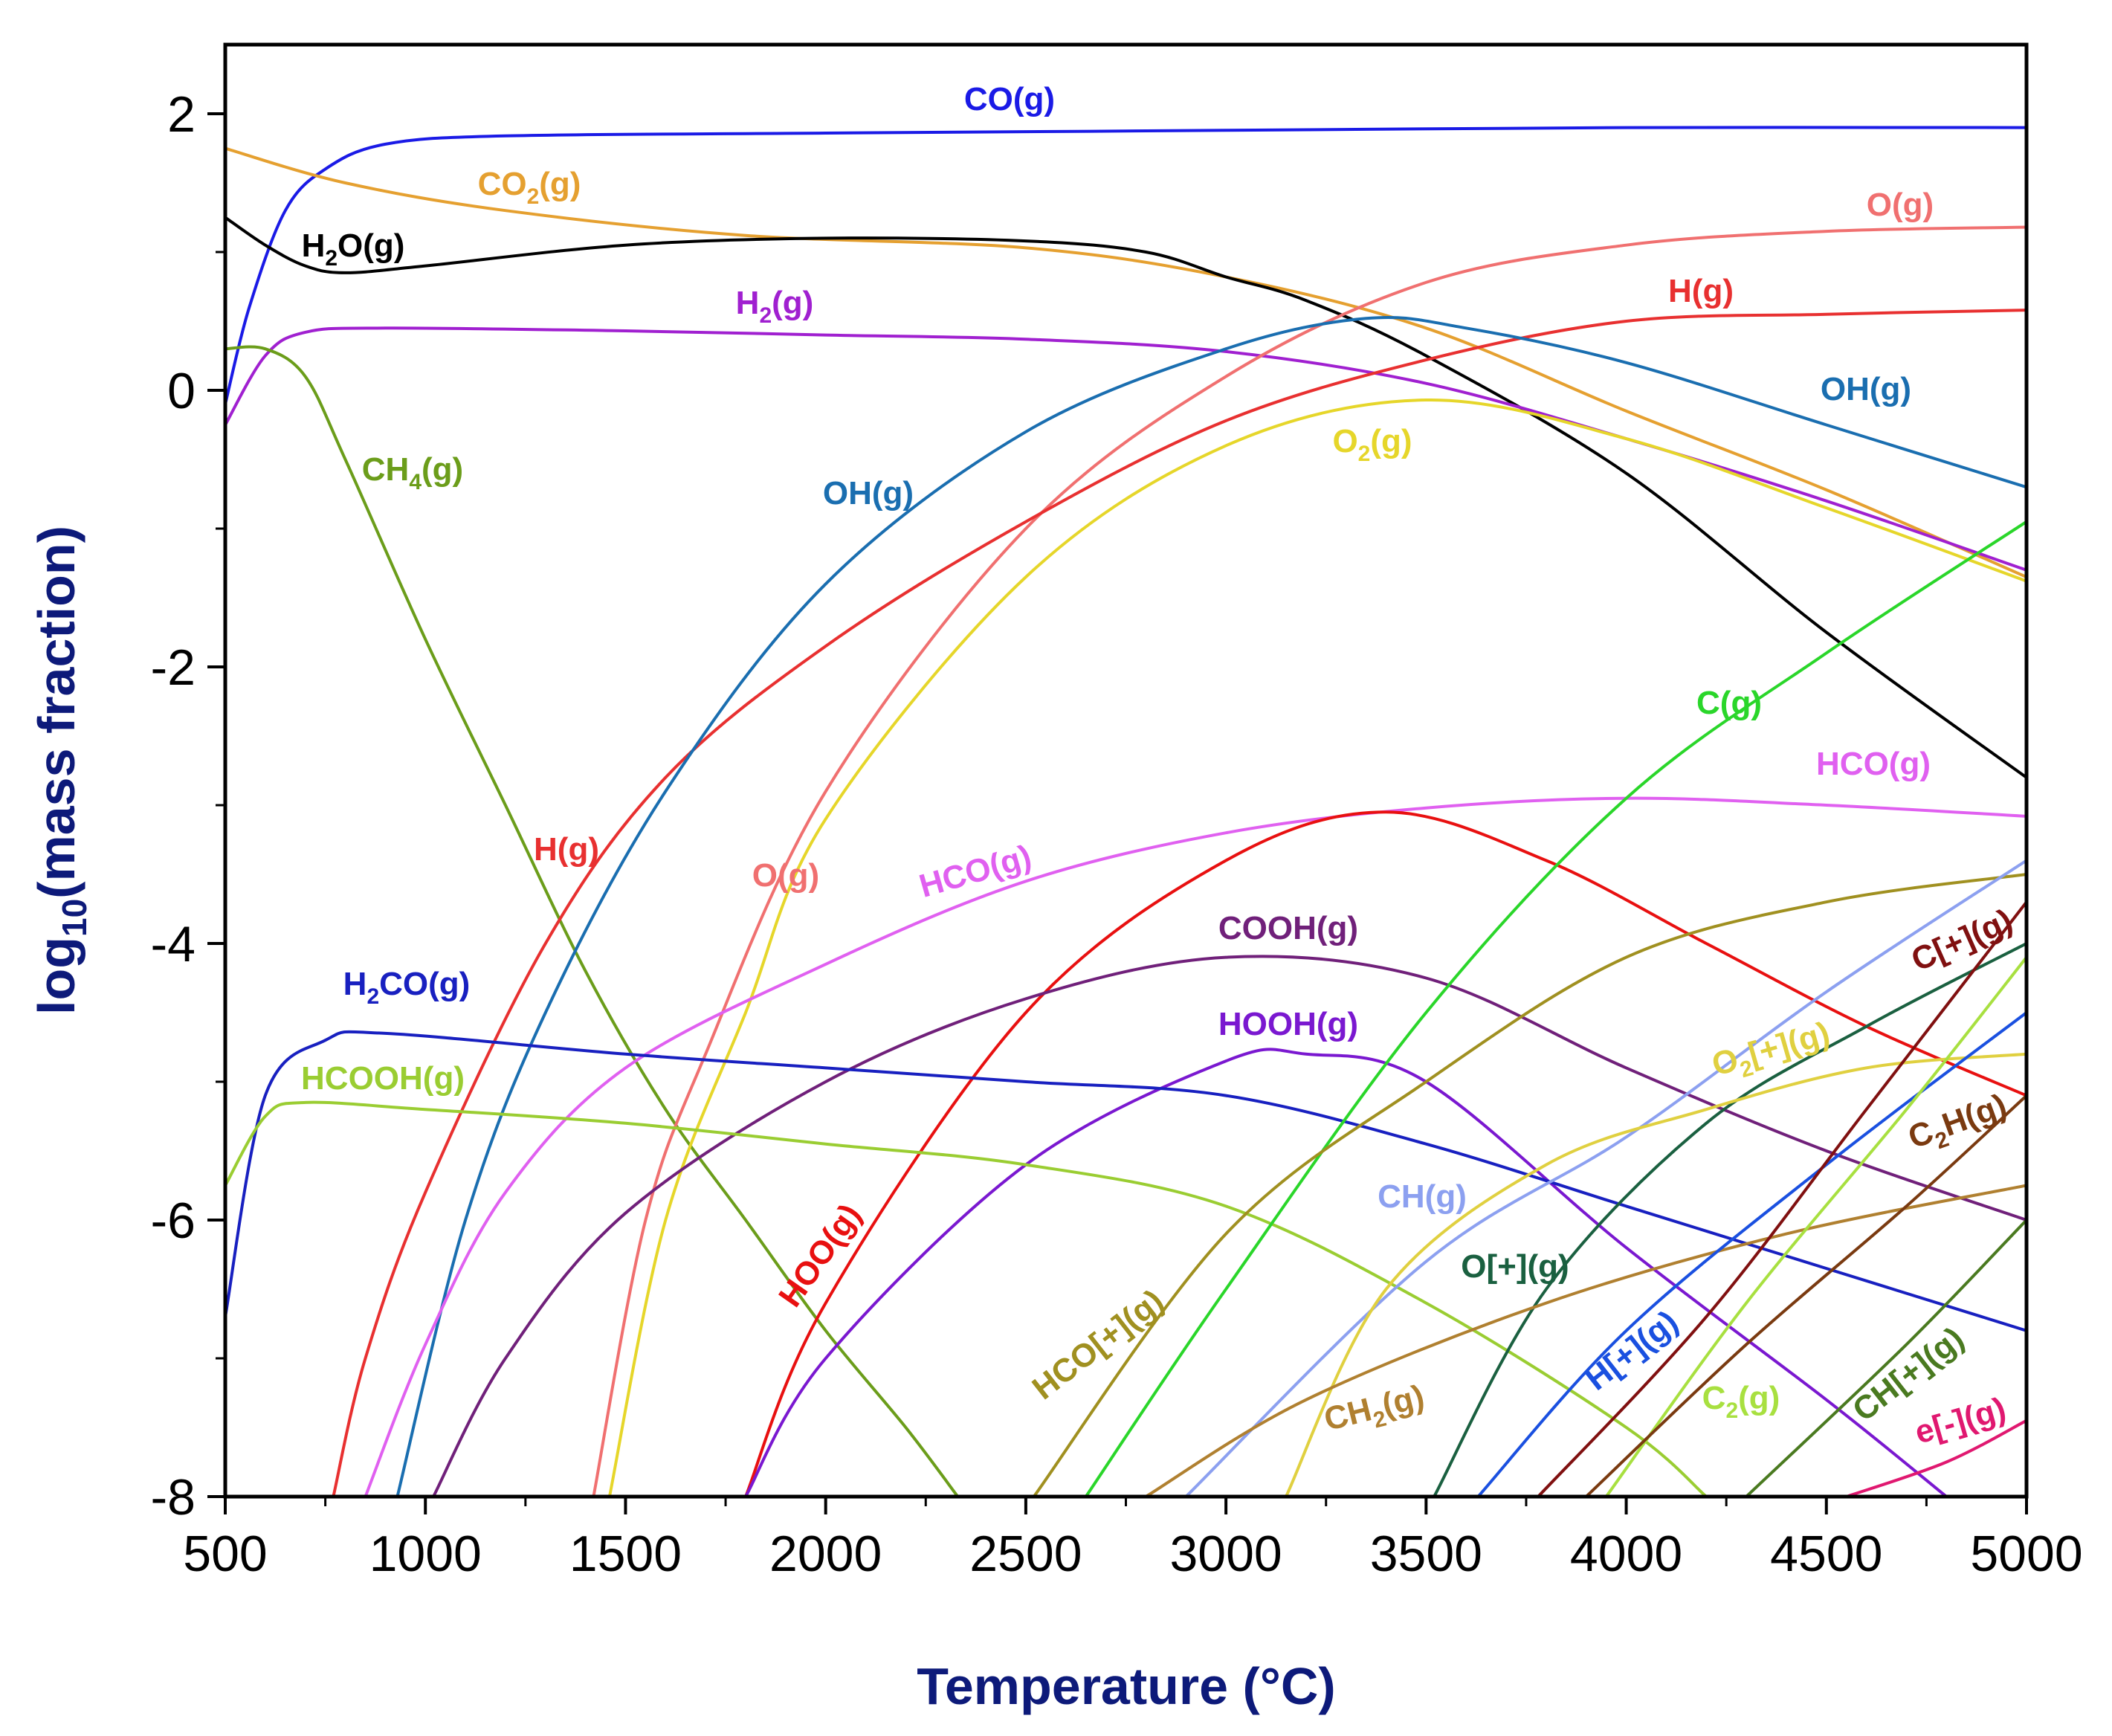 This screenshot has width=2112, height=1736. I want to click on series-line-h2co-g, so click(1126, 1181).